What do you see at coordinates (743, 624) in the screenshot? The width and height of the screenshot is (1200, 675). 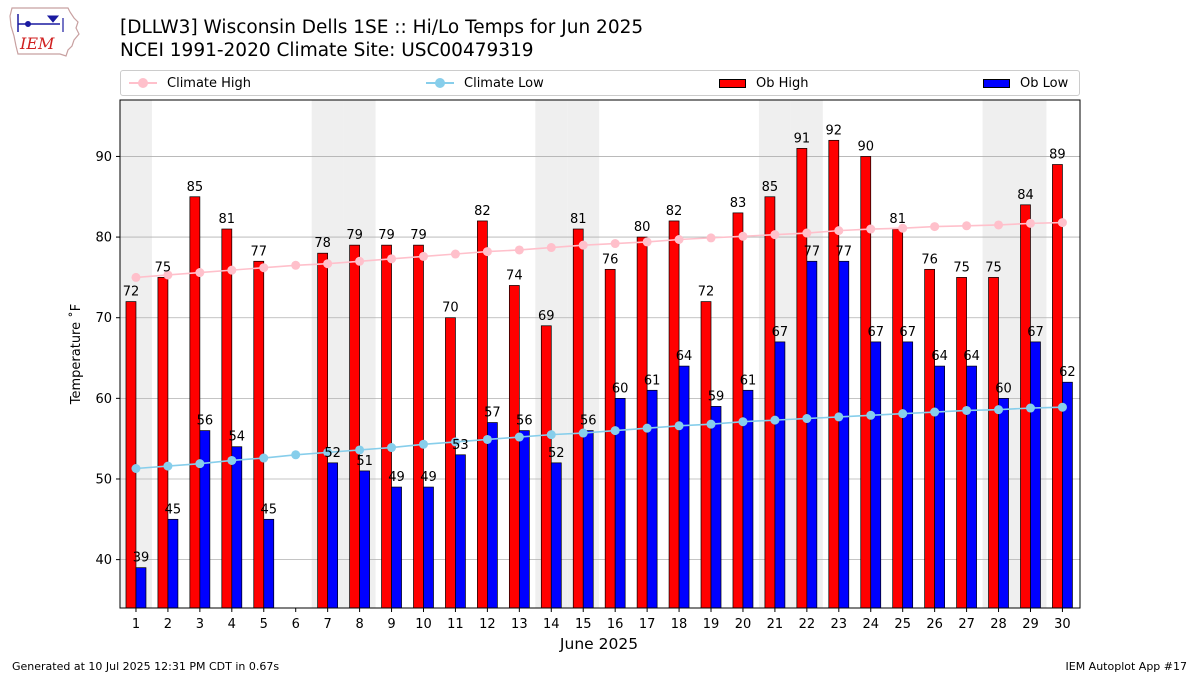 I see `x-tick-label: 20` at bounding box center [743, 624].